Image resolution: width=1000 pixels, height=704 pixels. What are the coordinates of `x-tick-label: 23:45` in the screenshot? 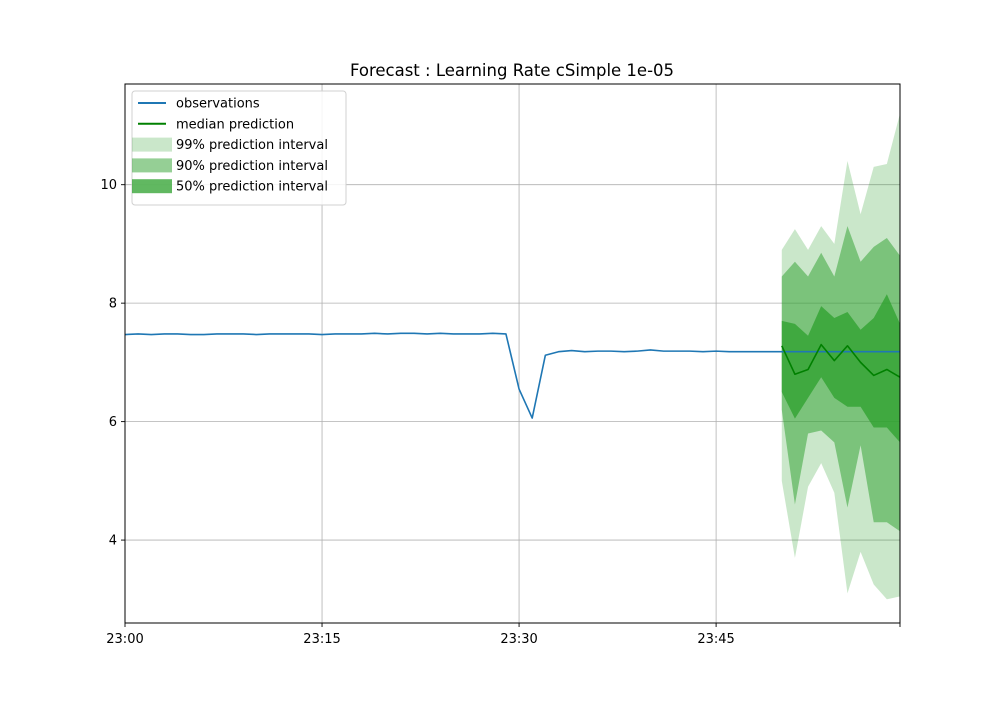 It's located at (715, 639).